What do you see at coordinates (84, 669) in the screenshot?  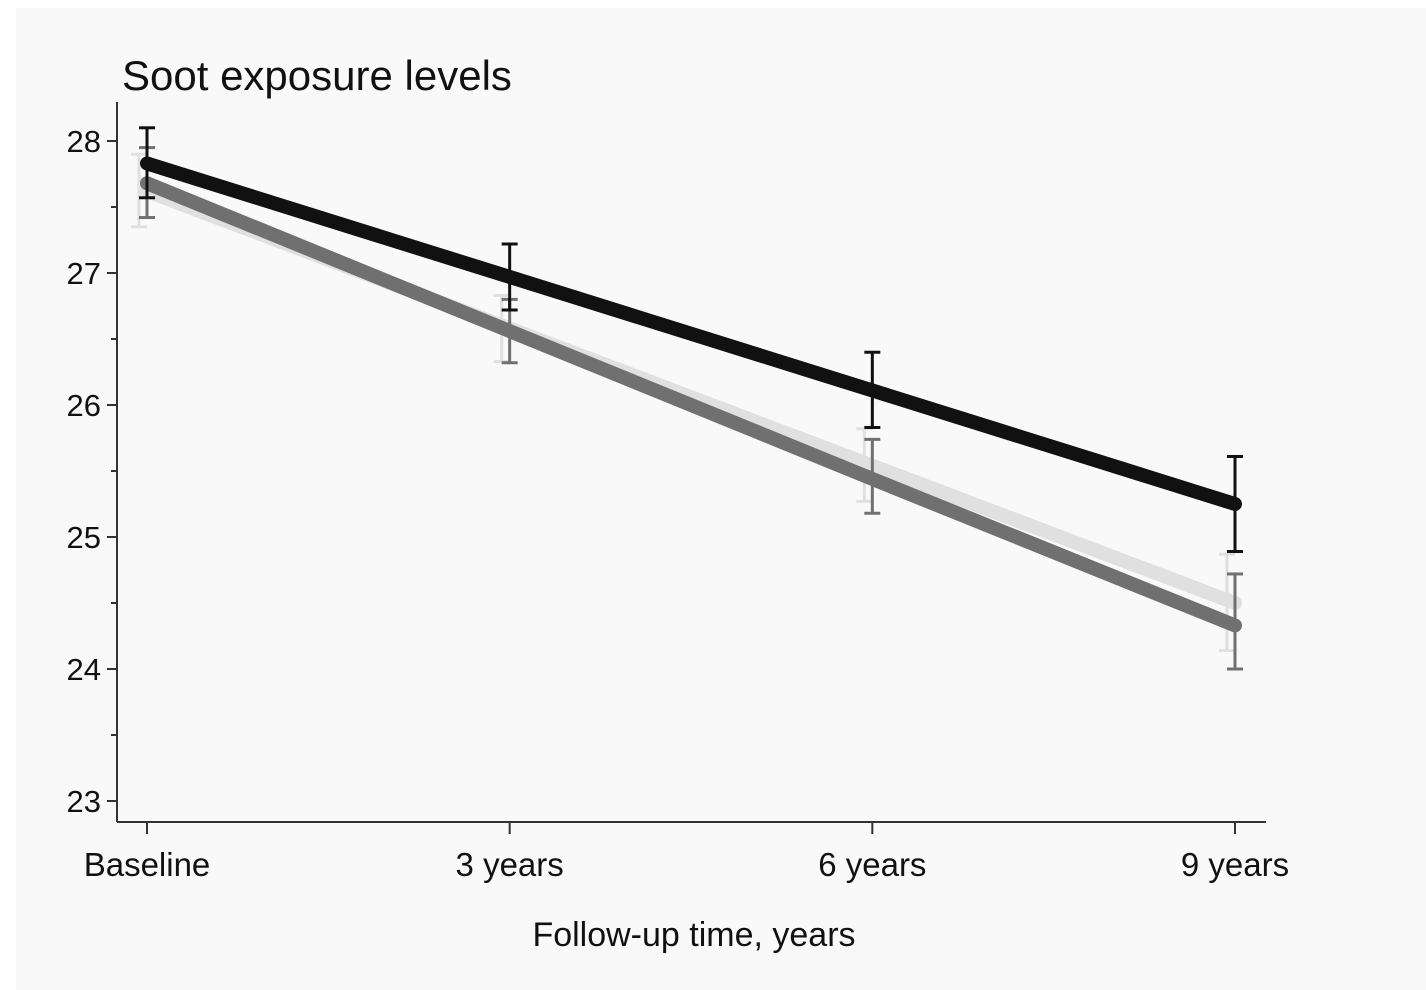 I see `y-tick-label: 24` at bounding box center [84, 669].